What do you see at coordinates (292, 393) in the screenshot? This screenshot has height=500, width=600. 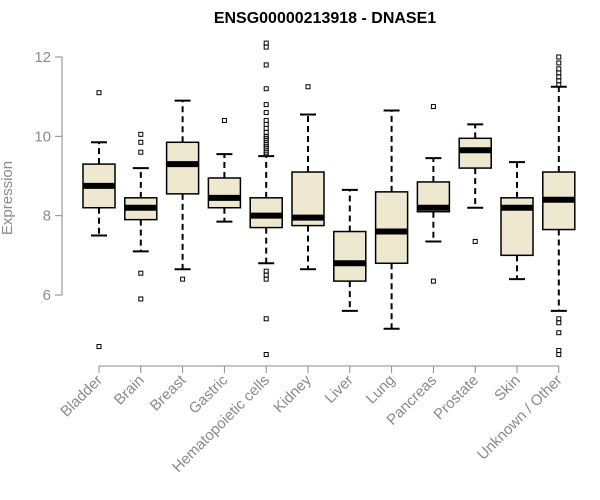 I see `x-tick-label: Kidney` at bounding box center [292, 393].